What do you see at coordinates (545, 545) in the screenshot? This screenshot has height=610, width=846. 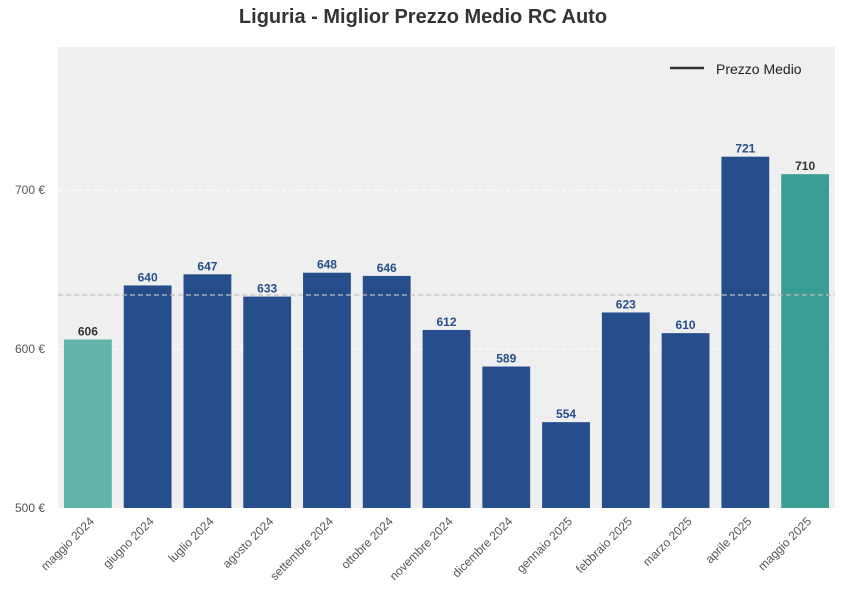 I see `x-tick-label: gennaio 2025` at bounding box center [545, 545].